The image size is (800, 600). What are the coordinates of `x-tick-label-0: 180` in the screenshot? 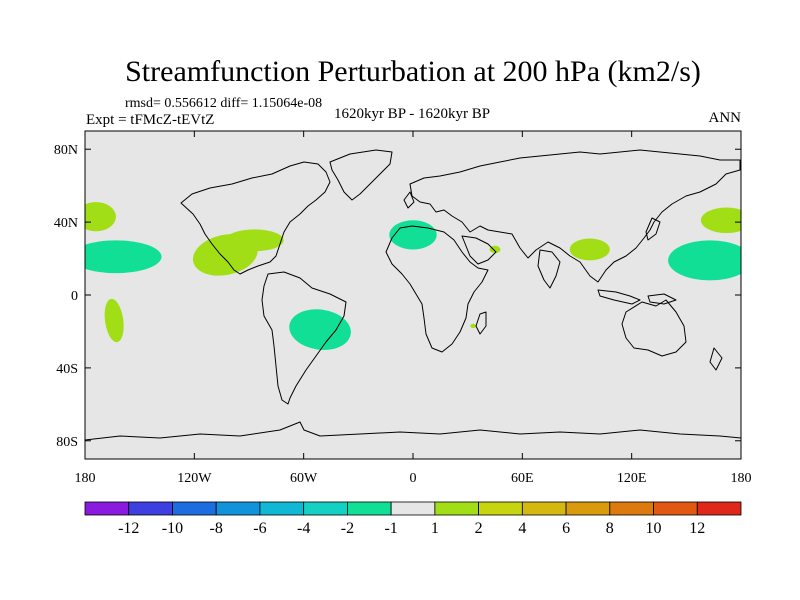 It's located at (85, 478).